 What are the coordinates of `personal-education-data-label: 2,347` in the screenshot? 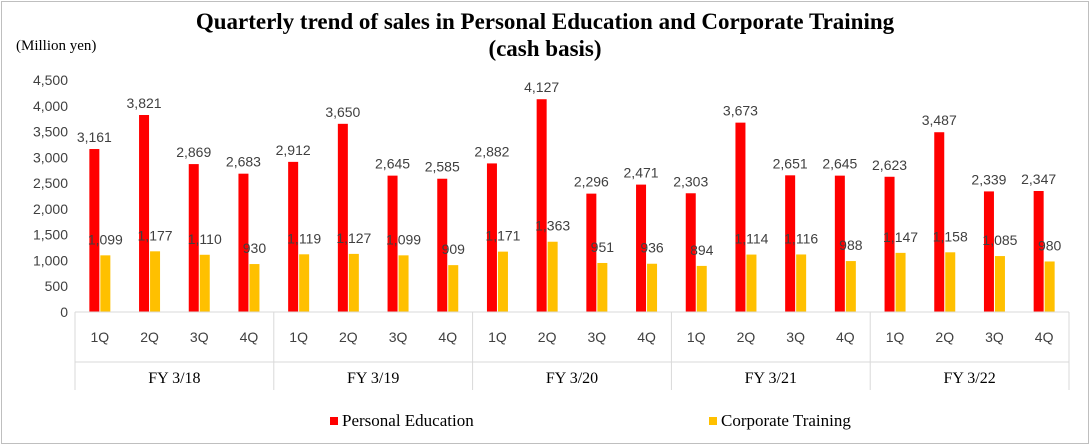 It's located at (1038, 179).